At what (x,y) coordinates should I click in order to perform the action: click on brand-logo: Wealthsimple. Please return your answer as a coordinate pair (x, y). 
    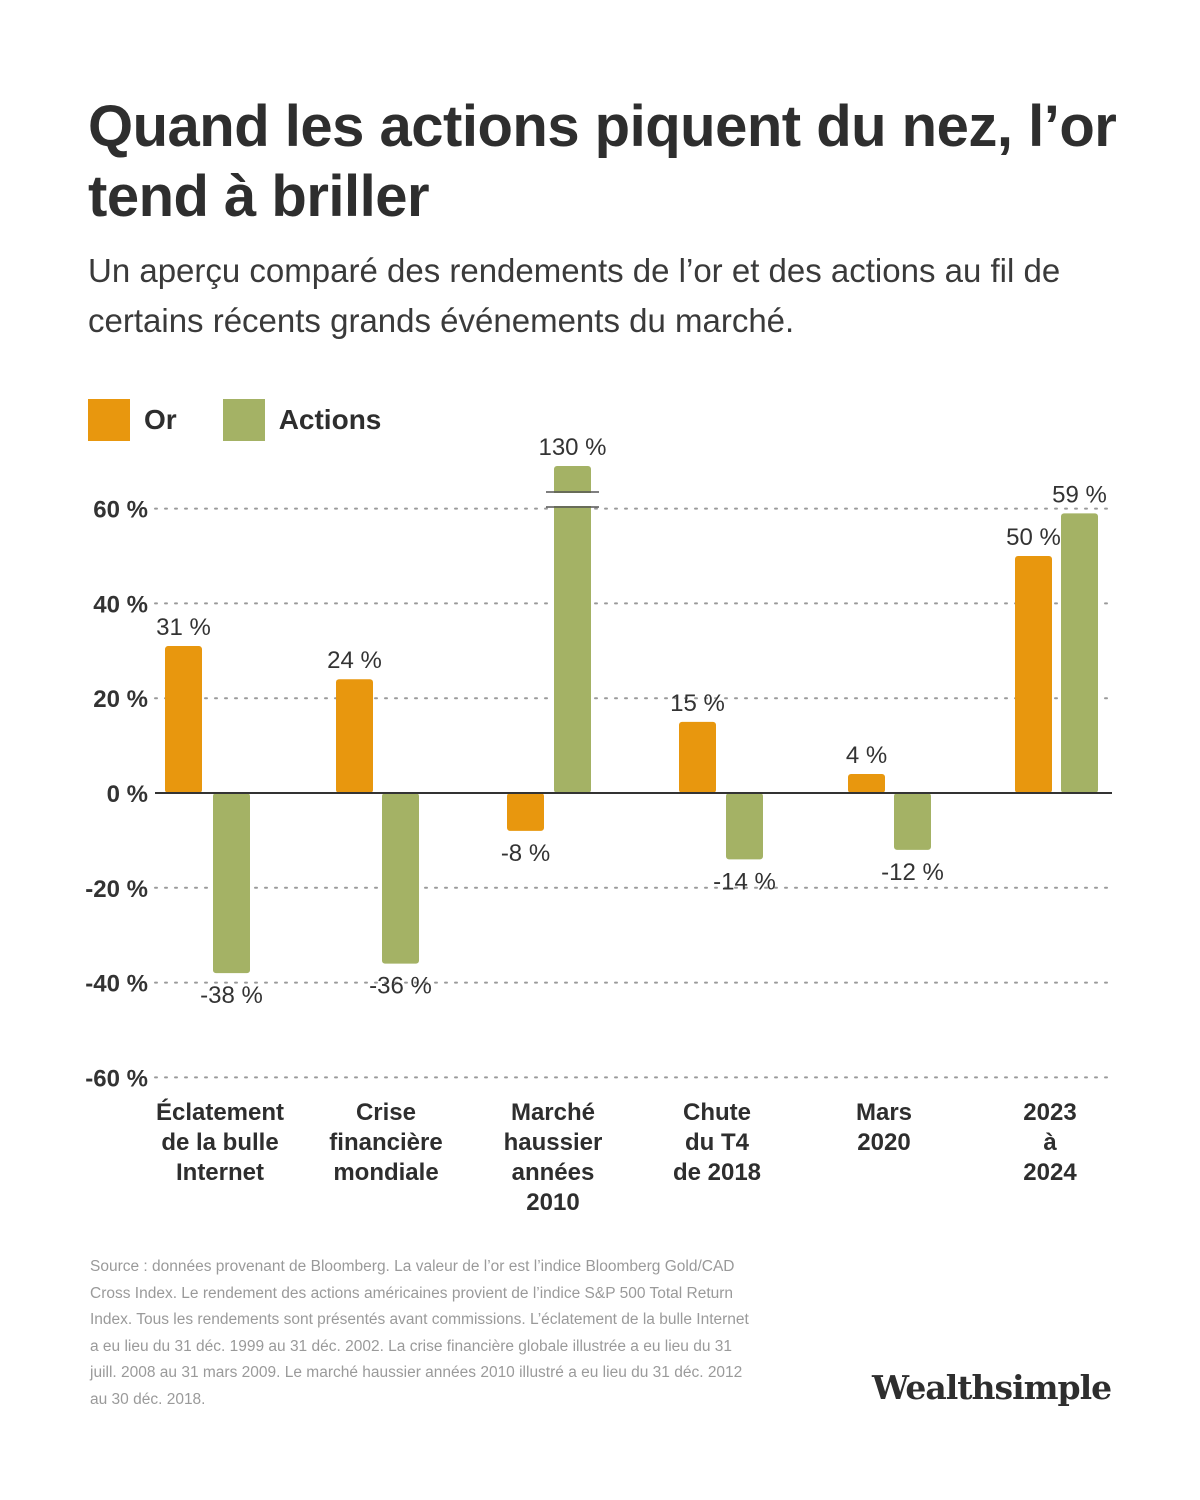
    Looking at the image, I should click on (992, 1387).